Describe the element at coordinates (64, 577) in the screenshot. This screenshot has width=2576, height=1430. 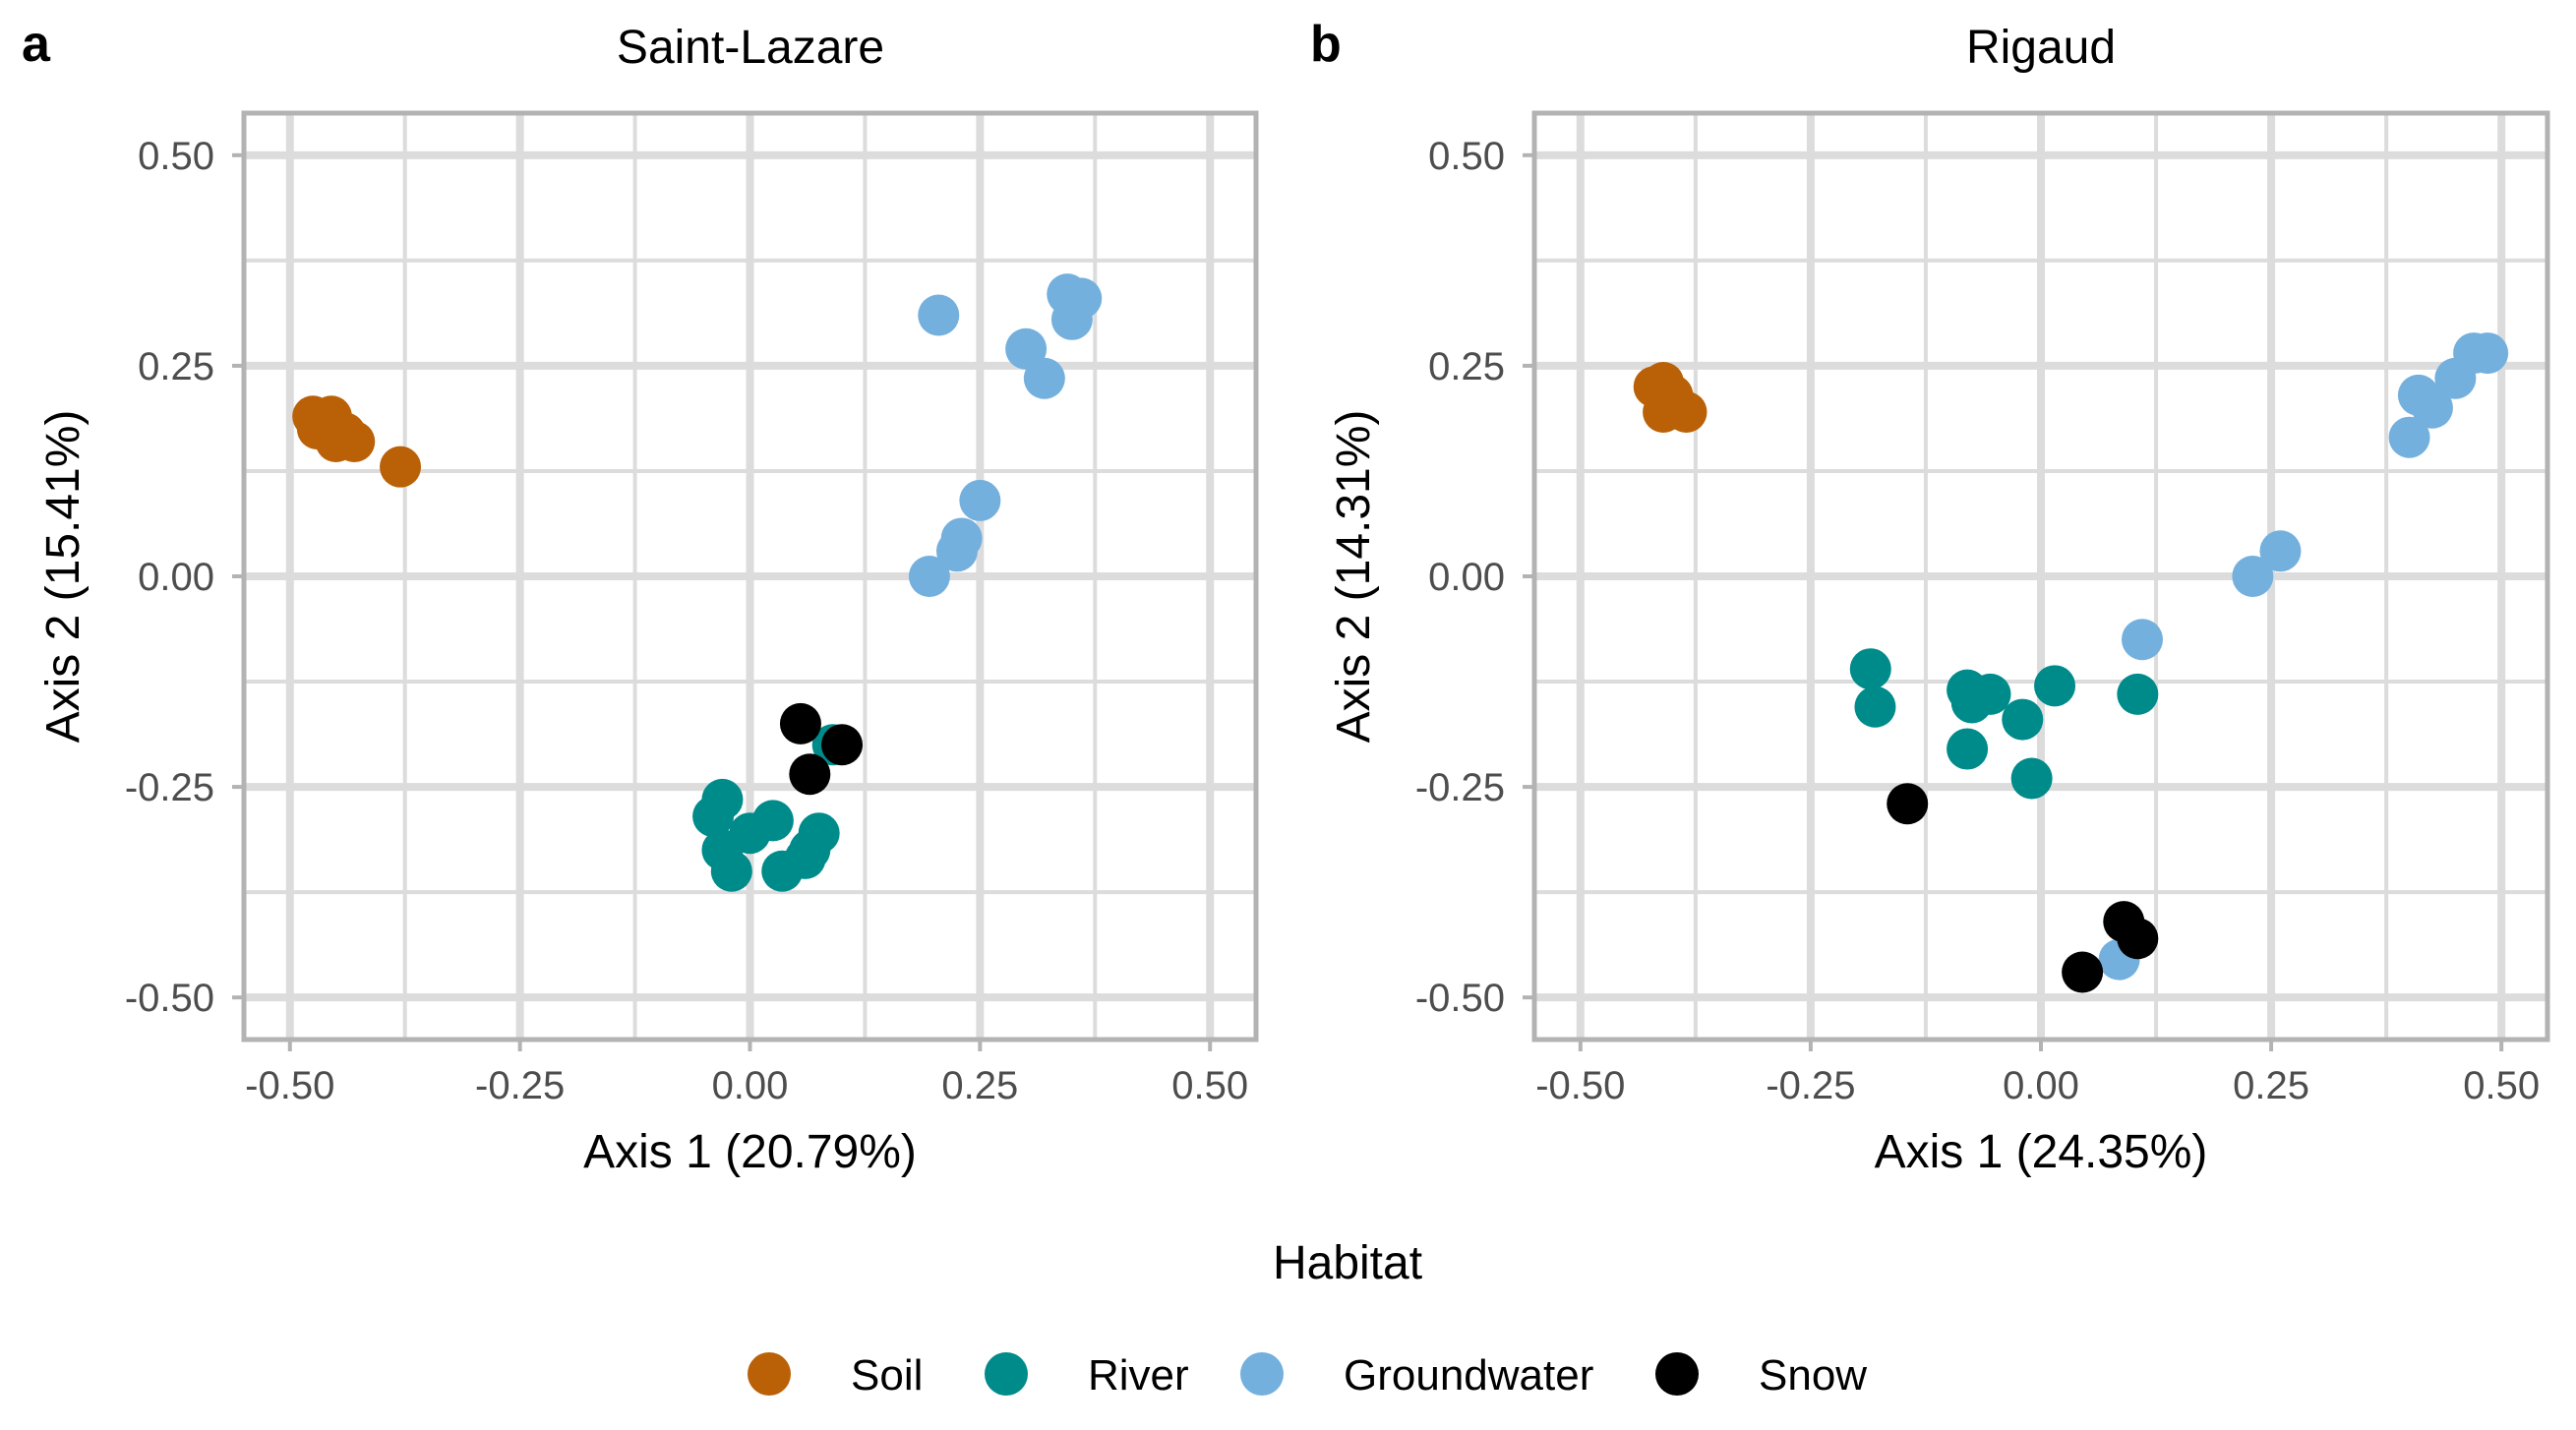
I see `y-axis-title: Axis 2 (15.41%)` at that location.